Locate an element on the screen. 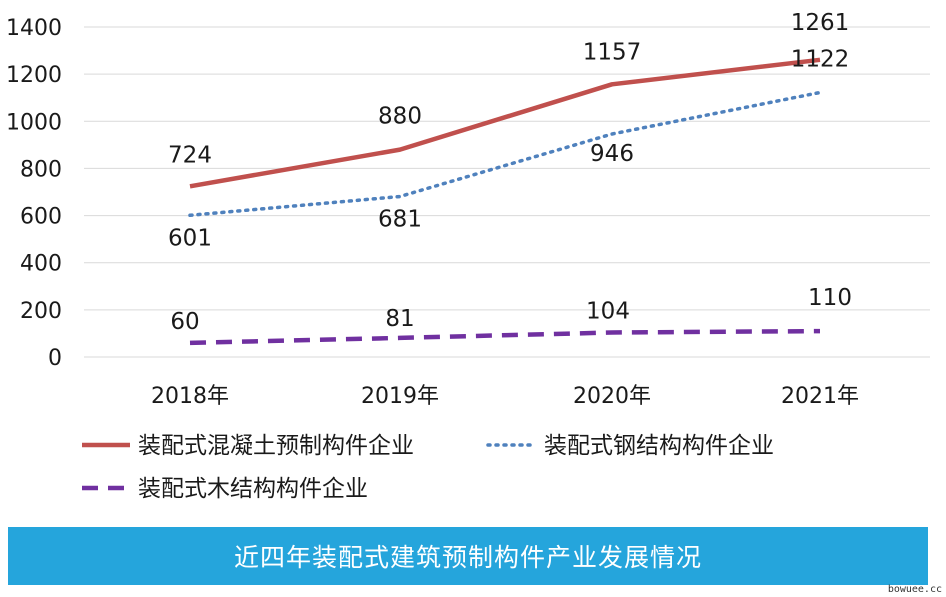 This screenshot has width=946, height=597. caption-banner: 近四年装配式建筑预制构件产业发展情况 is located at coordinates (468, 556).